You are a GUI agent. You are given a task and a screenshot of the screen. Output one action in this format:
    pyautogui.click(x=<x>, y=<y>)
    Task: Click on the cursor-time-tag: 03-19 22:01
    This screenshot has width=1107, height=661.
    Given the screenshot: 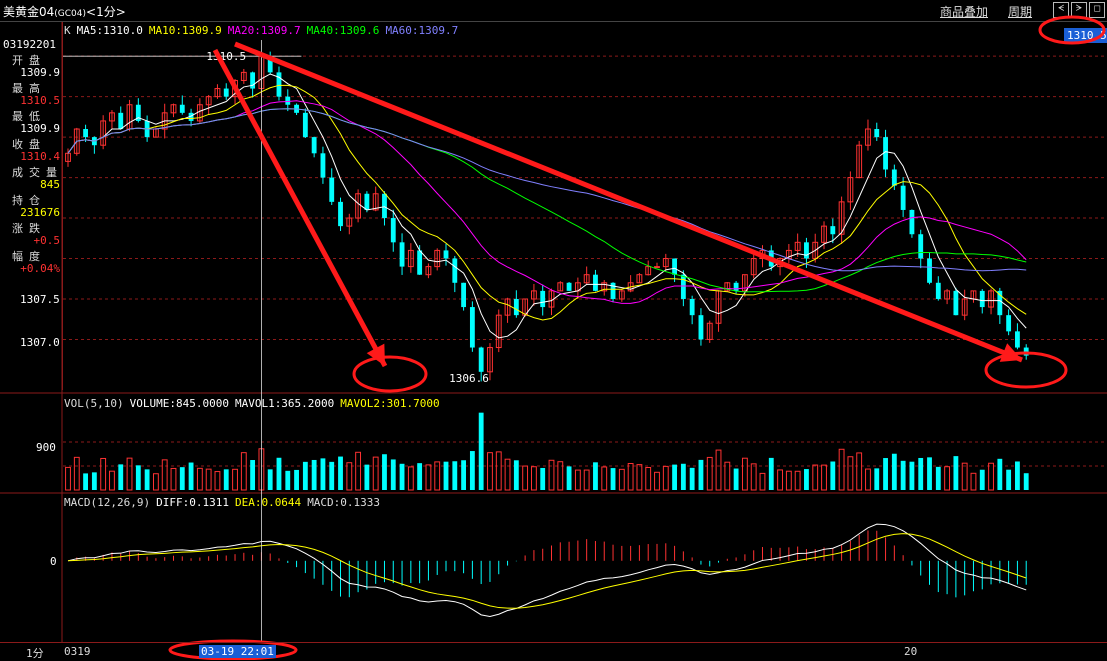 What is the action you would take?
    pyautogui.click(x=237, y=651)
    